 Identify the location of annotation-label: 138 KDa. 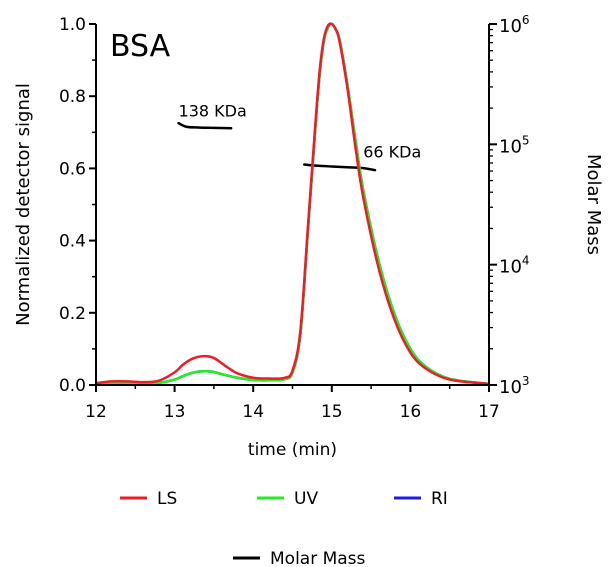
(213, 111).